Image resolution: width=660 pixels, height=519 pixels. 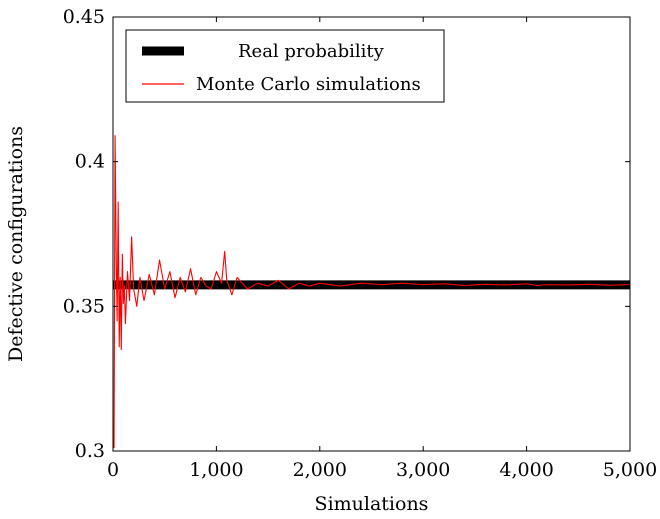 I want to click on x-tick-label: 2,000, so click(x=320, y=470).